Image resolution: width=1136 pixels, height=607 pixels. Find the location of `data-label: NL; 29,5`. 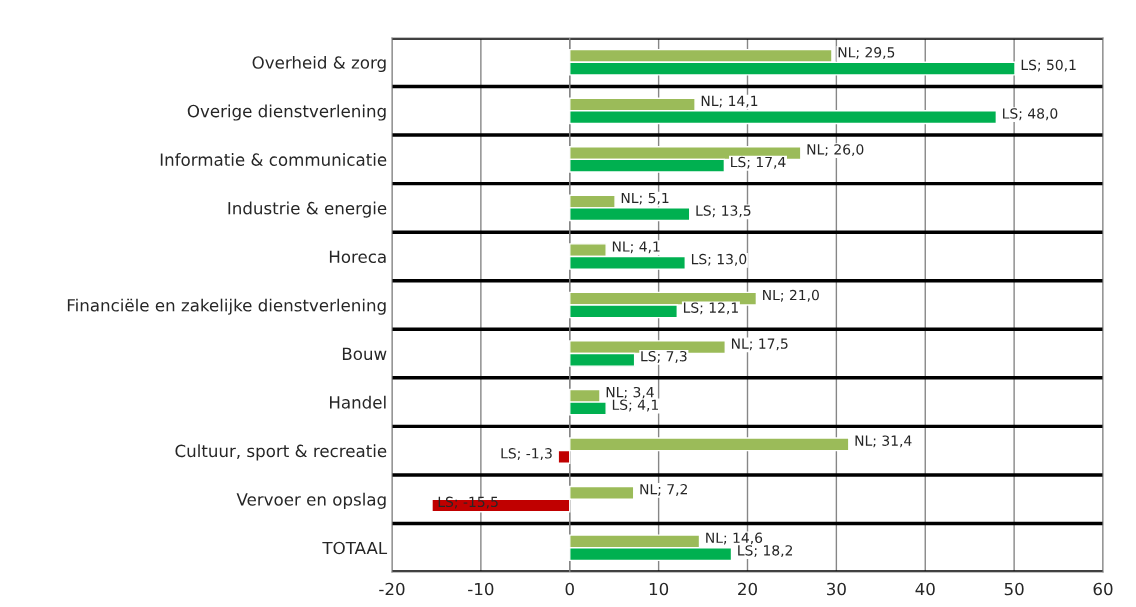

data-label: NL; 29,5 is located at coordinates (866, 53).